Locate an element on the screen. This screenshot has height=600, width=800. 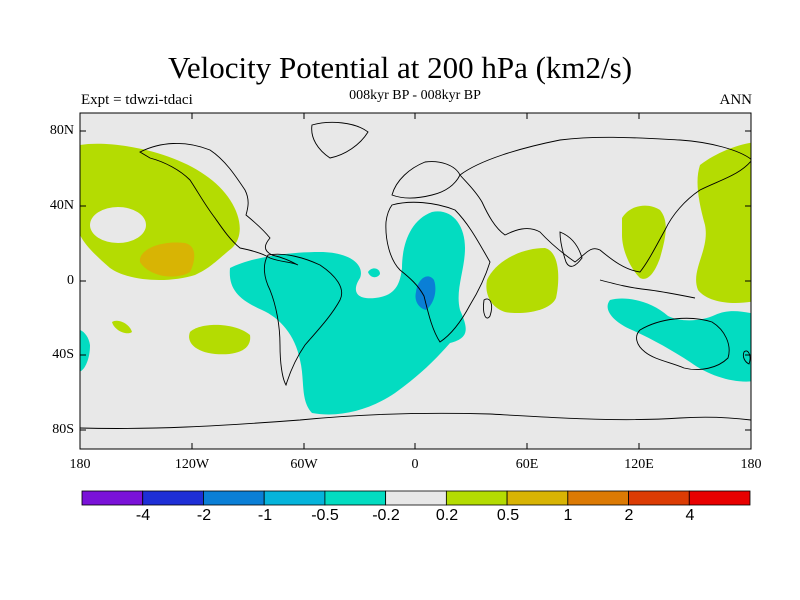
lat-label-80s: 80S is located at coordinates (63, 429).